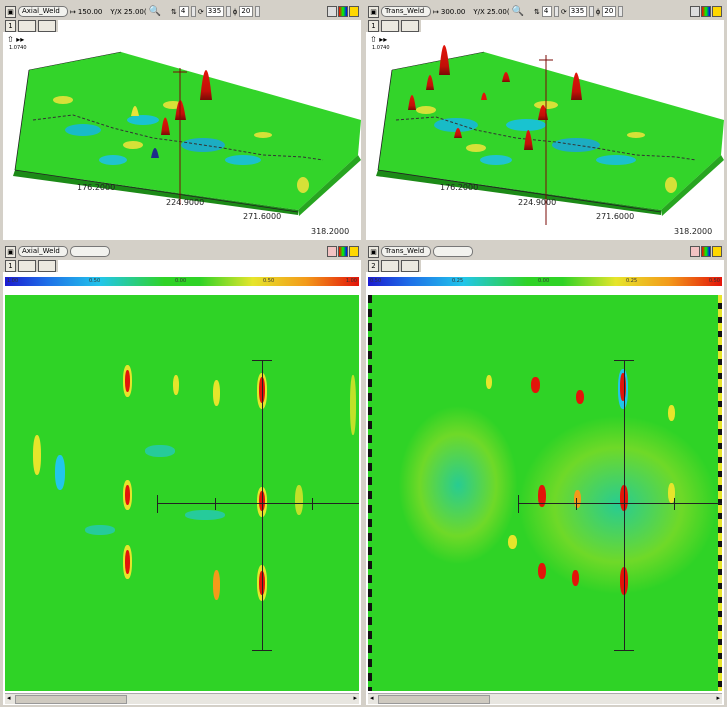  I want to click on colorbar-label-2: 0.25, so click(458, 281).